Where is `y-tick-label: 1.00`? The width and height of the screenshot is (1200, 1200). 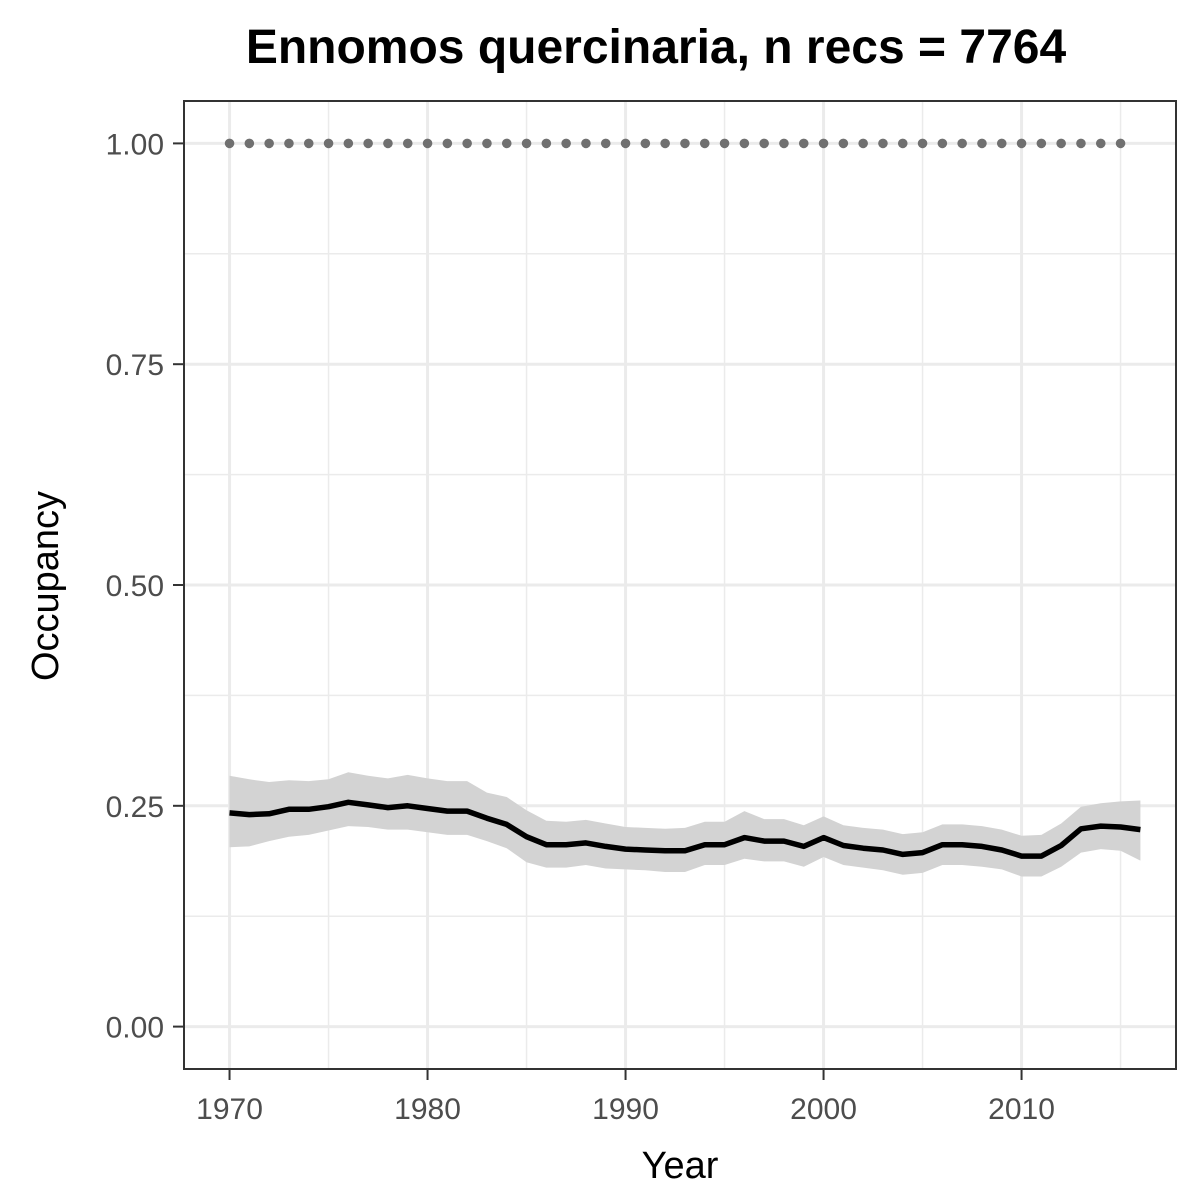
y-tick-label: 1.00 is located at coordinates (135, 144).